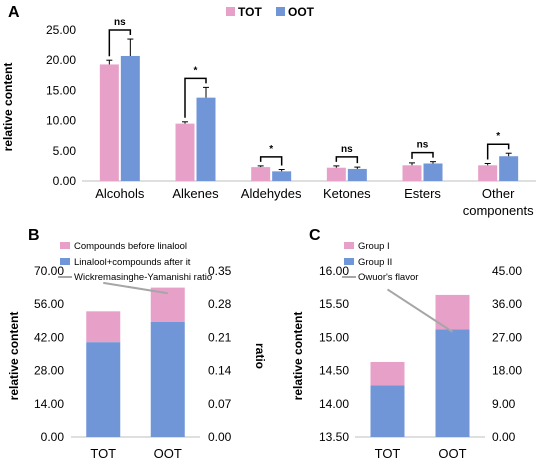  I want to click on a-y-tick-label: 15.00, so click(61, 90).